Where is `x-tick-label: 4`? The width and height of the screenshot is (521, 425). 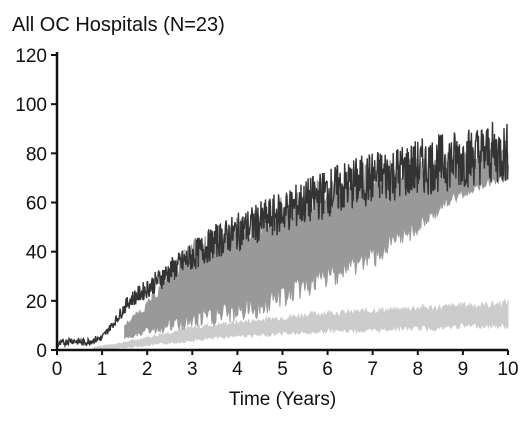 x-tick-label: 4 is located at coordinates (237, 369).